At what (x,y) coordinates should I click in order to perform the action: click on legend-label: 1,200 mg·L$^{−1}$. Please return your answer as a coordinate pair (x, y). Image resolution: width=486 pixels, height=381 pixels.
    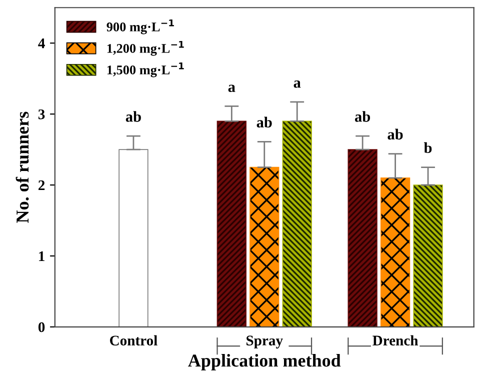
    Looking at the image, I should click on (145, 48).